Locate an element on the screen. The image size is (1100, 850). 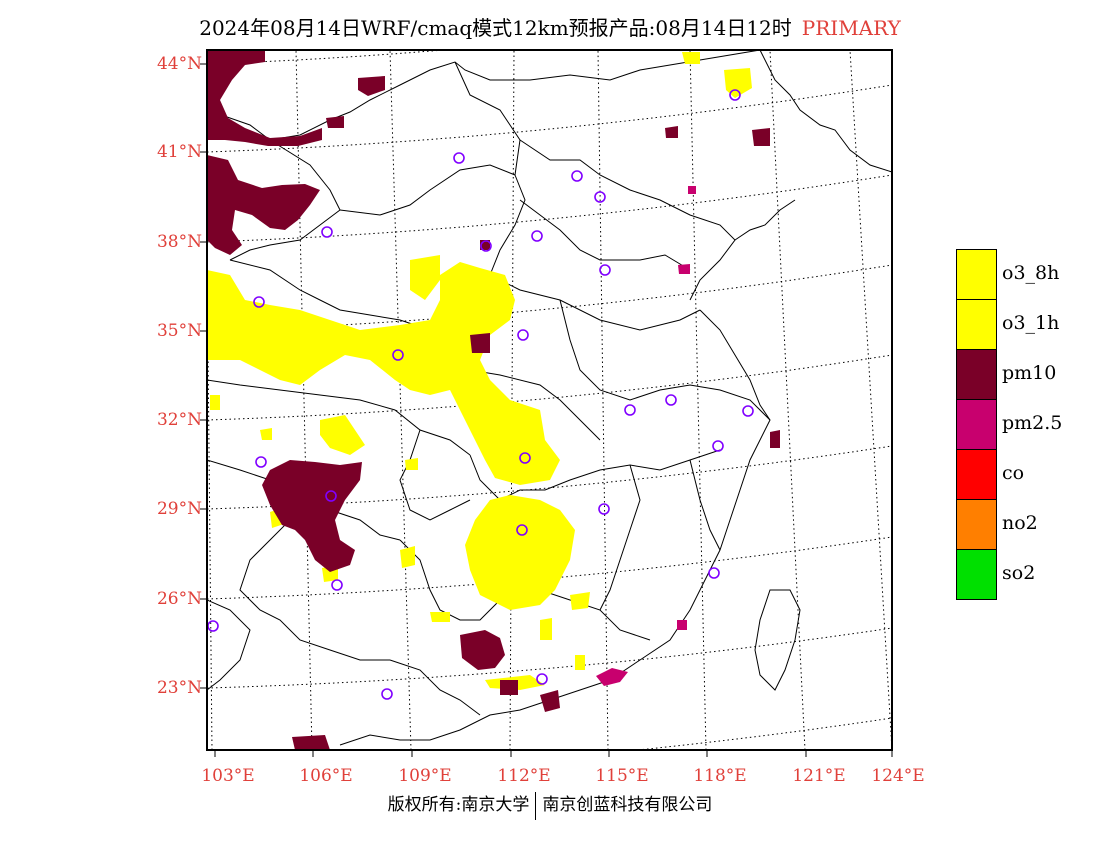
legend-item-o3-8h: o3_8h is located at coordinates (1026, 274).